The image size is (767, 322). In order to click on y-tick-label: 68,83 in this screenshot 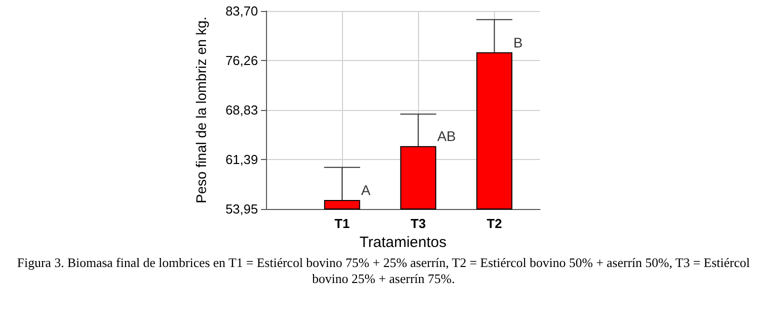, I will do `click(241, 110)`.